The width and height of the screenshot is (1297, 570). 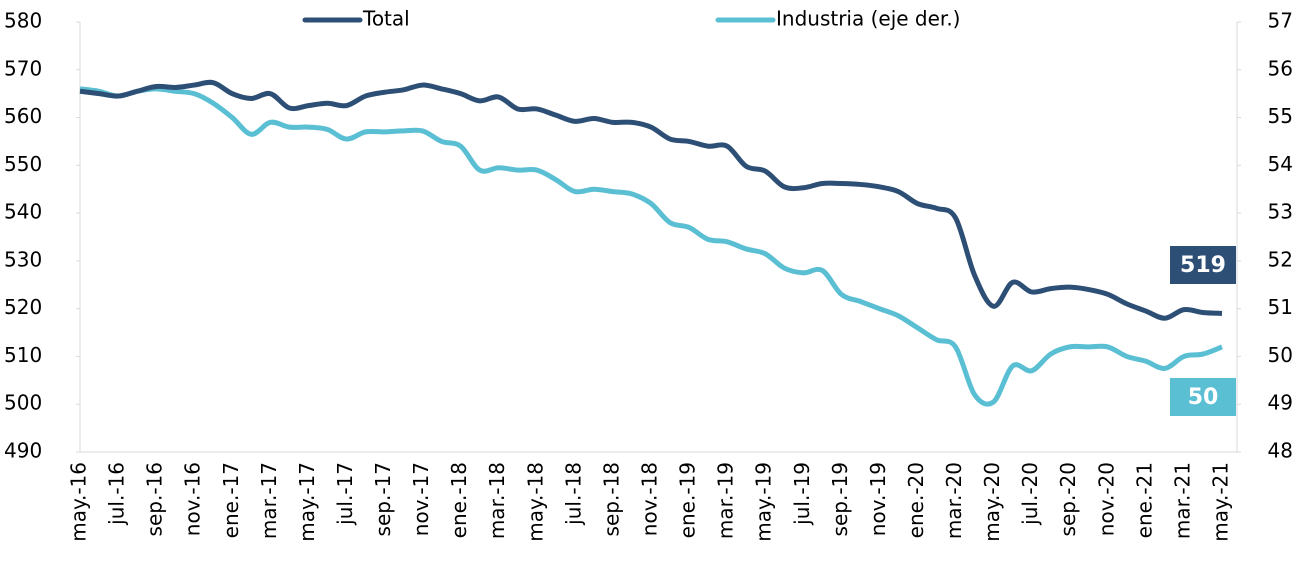 What do you see at coordinates (535, 502) in the screenshot?
I see `x-tick-label: may.-18` at bounding box center [535, 502].